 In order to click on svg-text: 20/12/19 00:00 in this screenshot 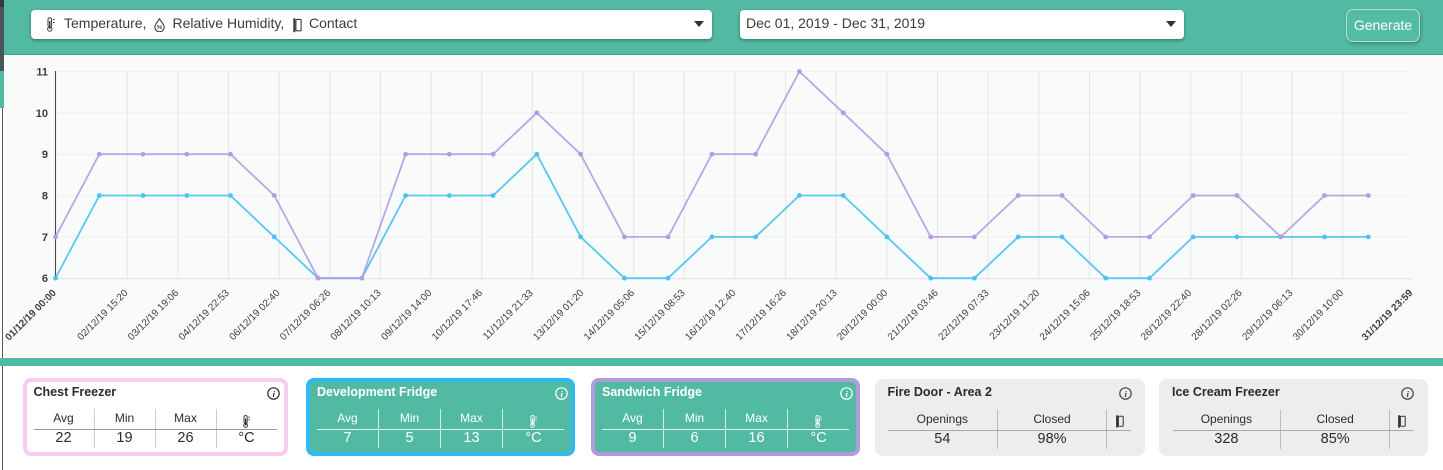, I will do `click(862, 315)`.